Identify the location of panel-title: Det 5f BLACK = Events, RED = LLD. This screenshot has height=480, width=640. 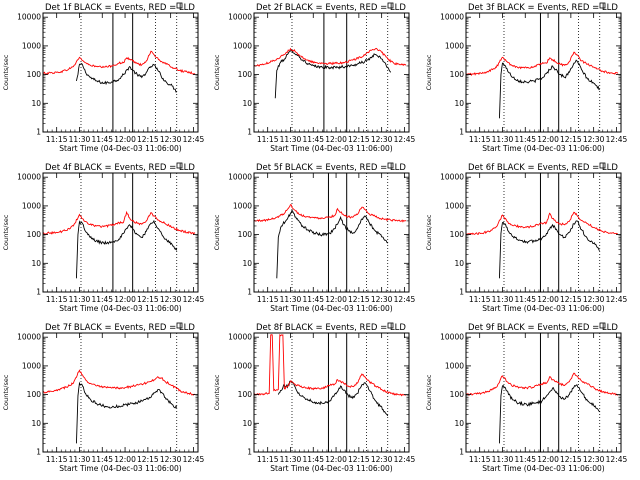
(331, 168).